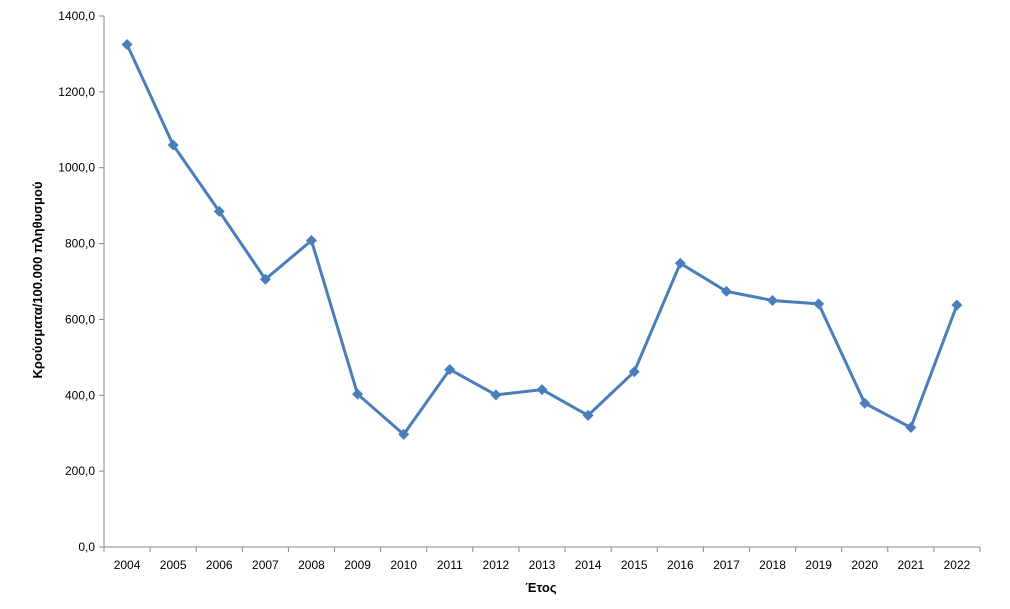  I want to click on y-tick-label: 1200,0, so click(76, 92).